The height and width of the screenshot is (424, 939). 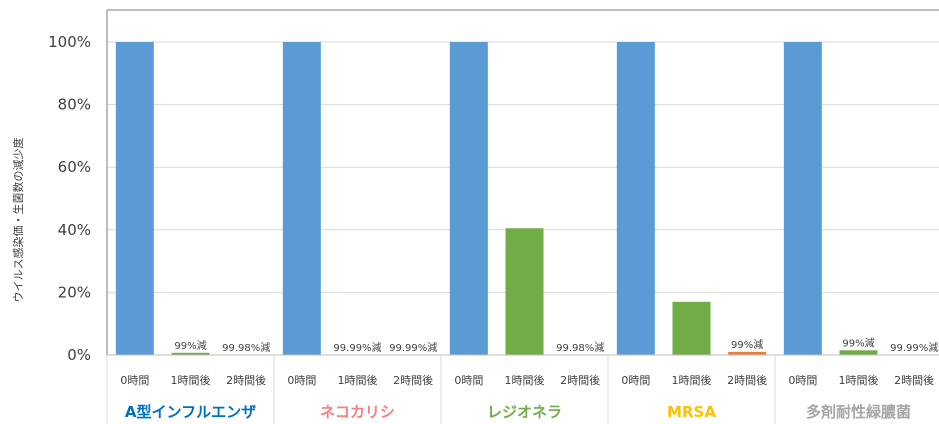 What do you see at coordinates (74, 105) in the screenshot?
I see `y-tick-label: 80%` at bounding box center [74, 105].